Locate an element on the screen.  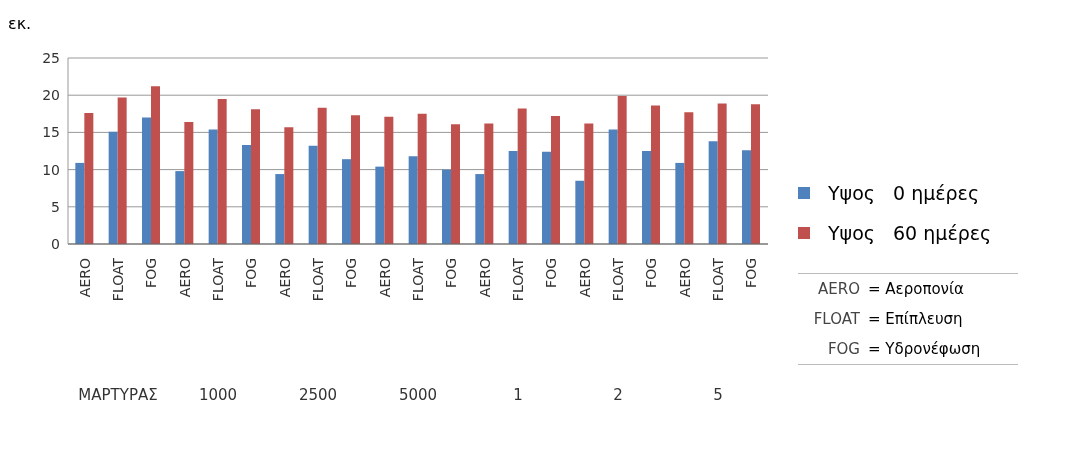
text: 5 is located at coordinates (718, 395).